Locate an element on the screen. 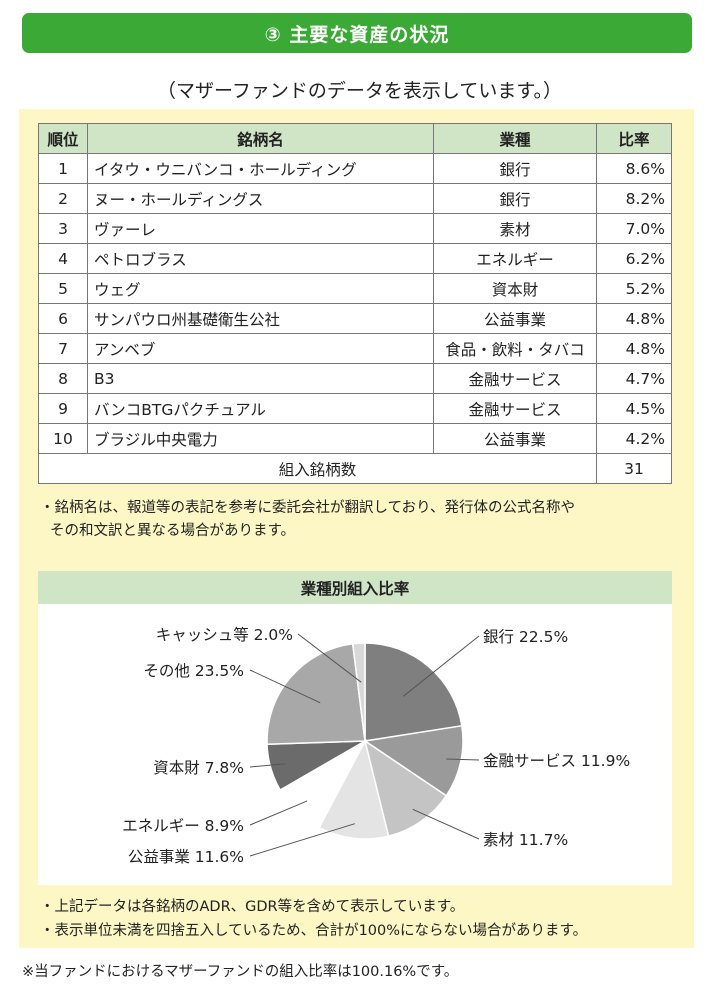 This screenshot has height=1000, width=719. table-row: 1 イタウ・ウニバンコ・ホールディング 銀行 8.6% is located at coordinates (355, 168).